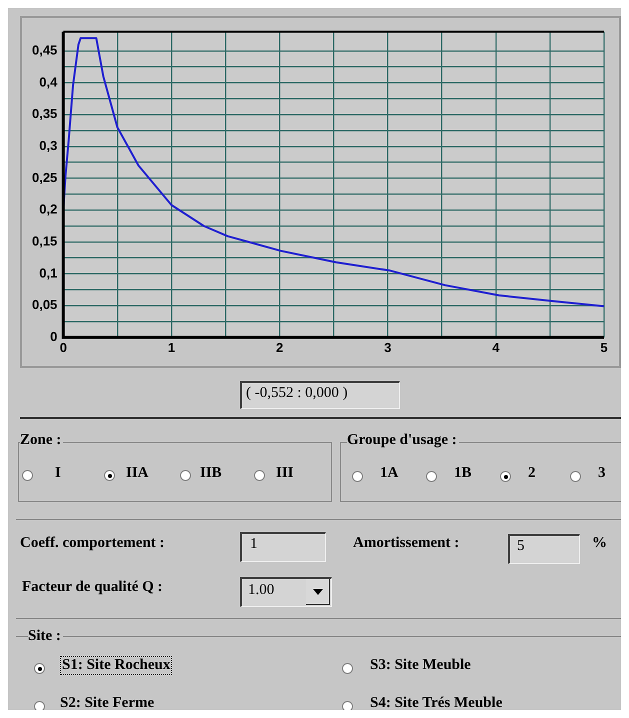  I want to click on text: S1: Site Rocheux, so click(116, 665).